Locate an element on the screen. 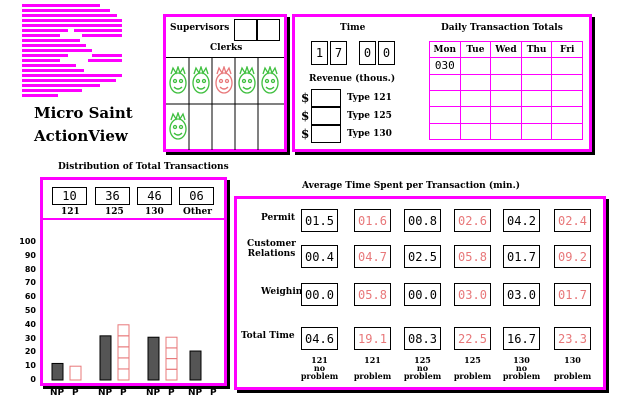  supervisor-slot is located at coordinates (268, 30).